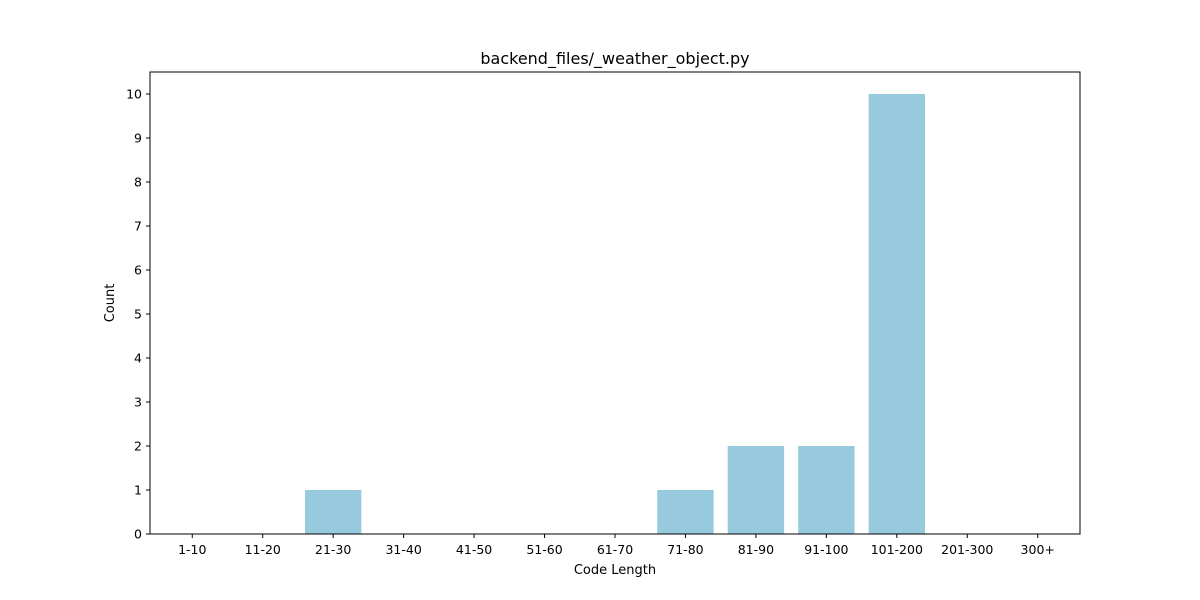 The image size is (1200, 600). What do you see at coordinates (756, 549) in the screenshot?
I see `x-tick-label: 81-90` at bounding box center [756, 549].